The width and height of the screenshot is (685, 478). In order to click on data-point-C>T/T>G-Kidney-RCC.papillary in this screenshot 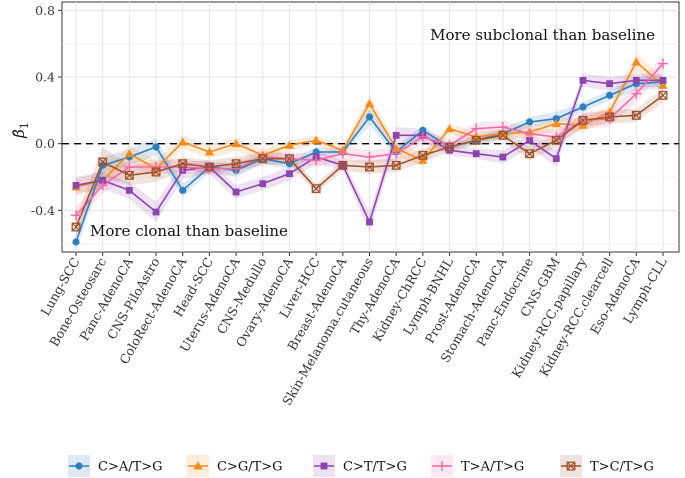, I will do `click(583, 80)`.